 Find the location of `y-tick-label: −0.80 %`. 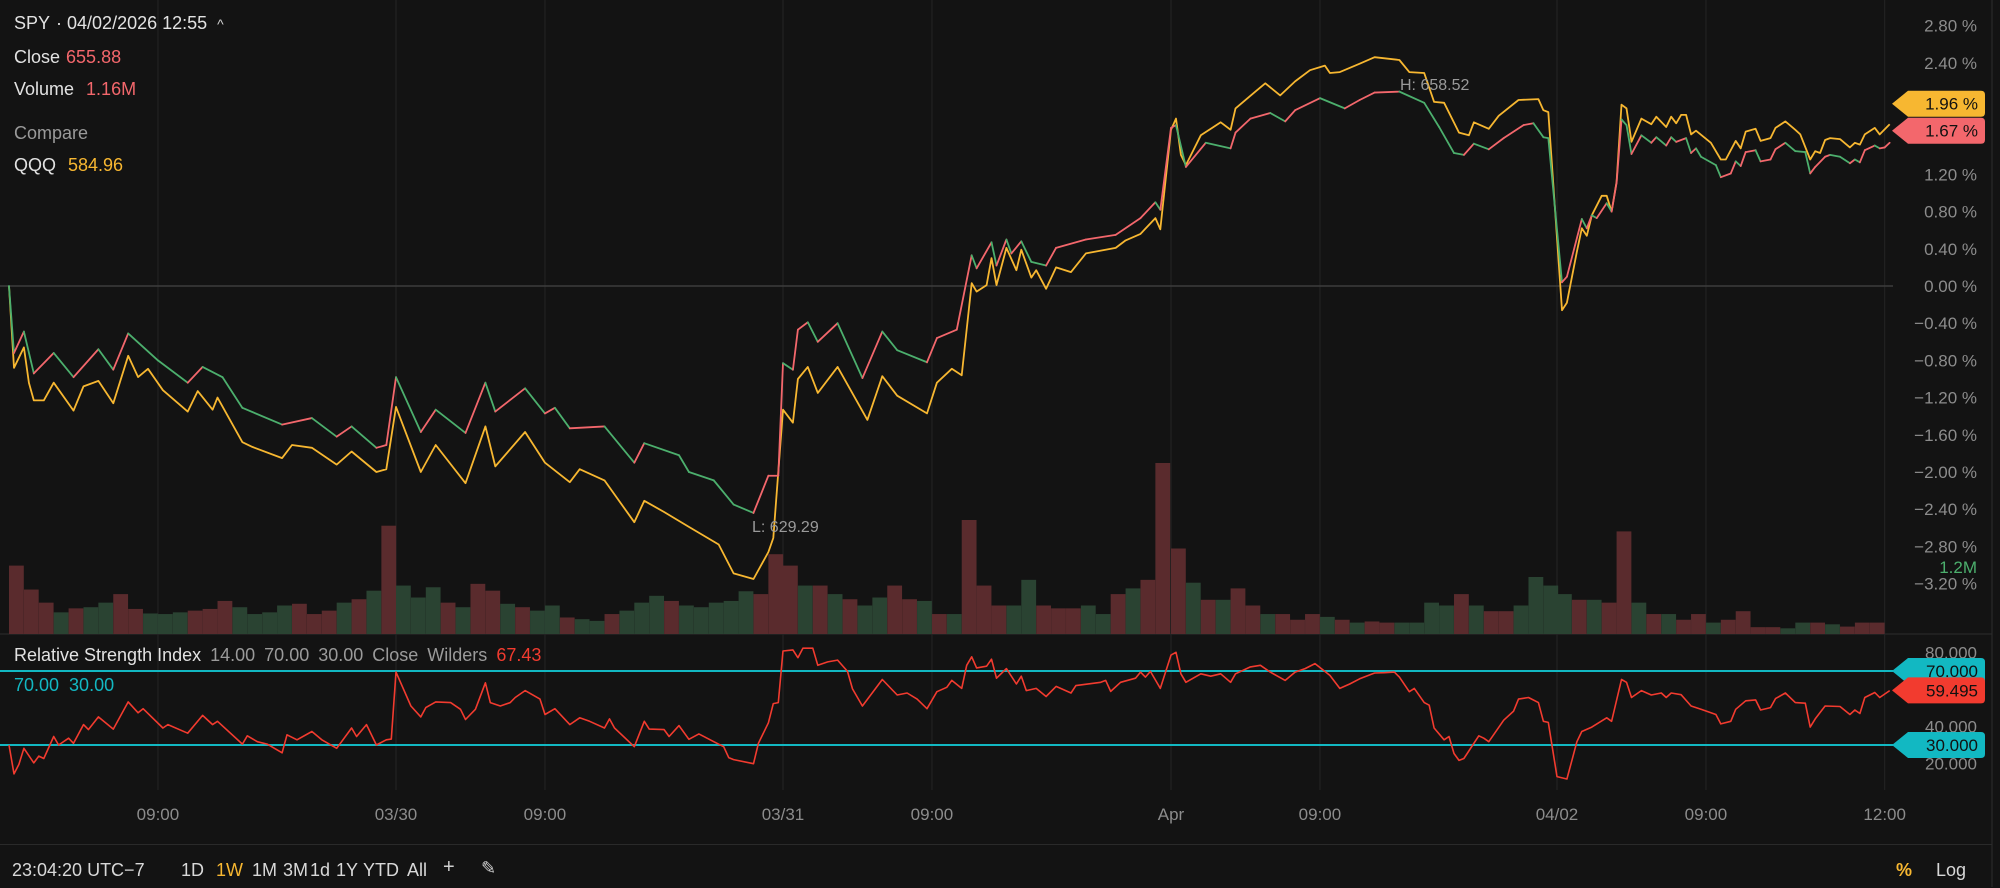

y-tick-label: −0.80 % is located at coordinates (1945, 360).